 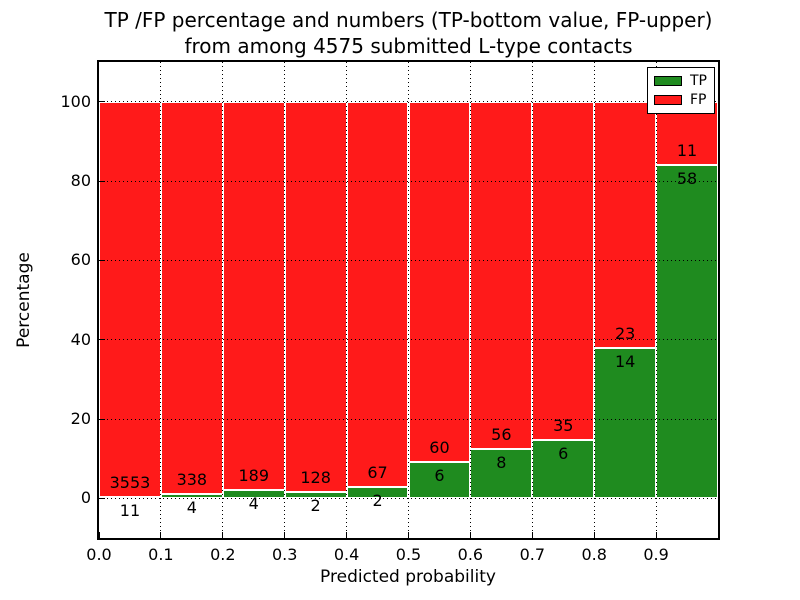 I want to click on y-tick-label: 20, so click(x=80, y=418).